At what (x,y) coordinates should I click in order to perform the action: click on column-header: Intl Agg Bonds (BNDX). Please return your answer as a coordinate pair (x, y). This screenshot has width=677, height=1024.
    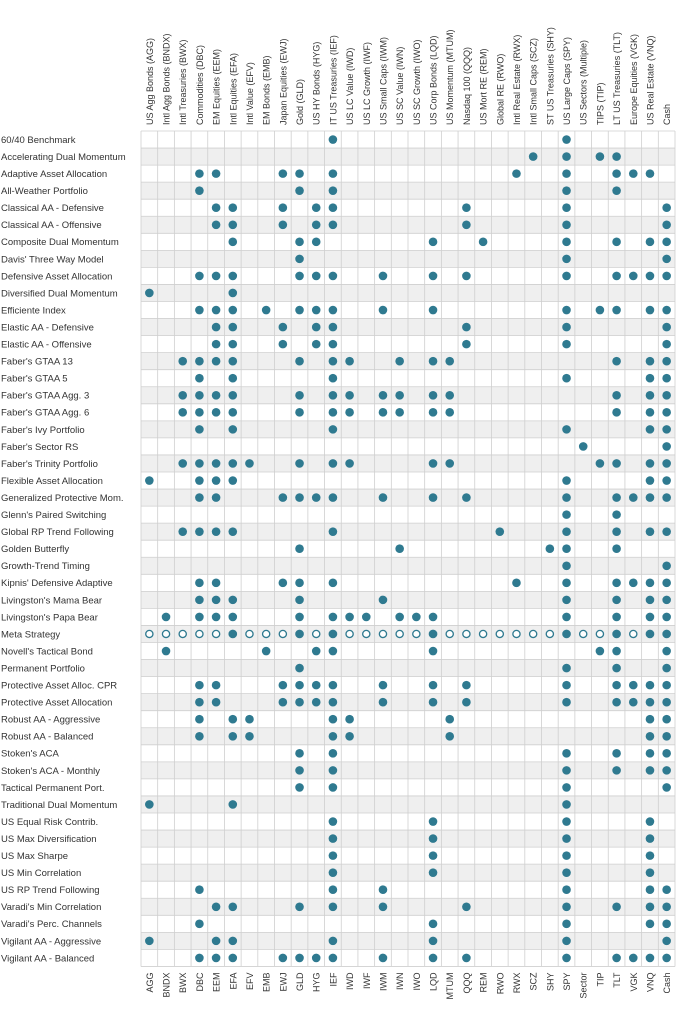
    Looking at the image, I should click on (167, 79).